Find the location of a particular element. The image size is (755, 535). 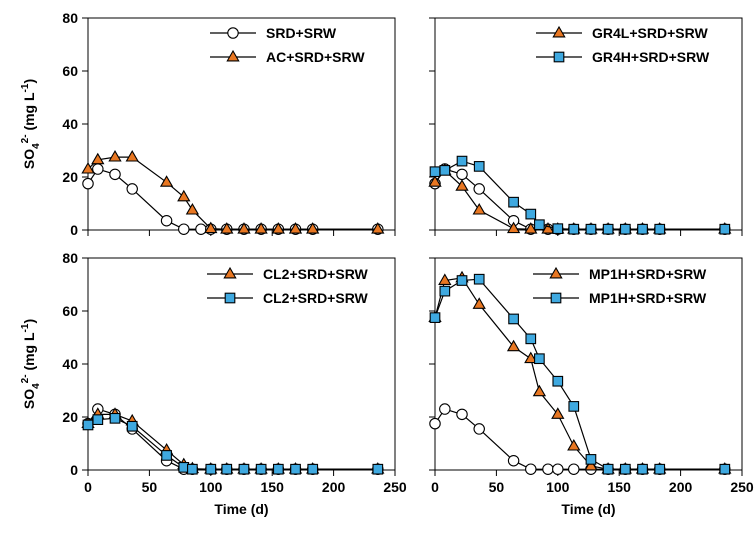

legend-label: SRD+SRW is located at coordinates (301, 33).